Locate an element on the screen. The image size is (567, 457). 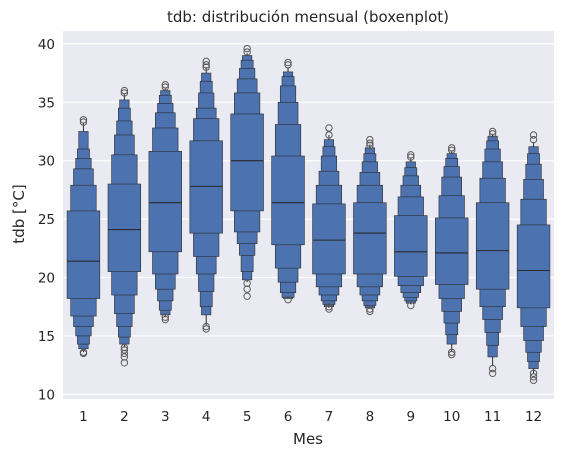
month-11-boxen is located at coordinates (492, 252).